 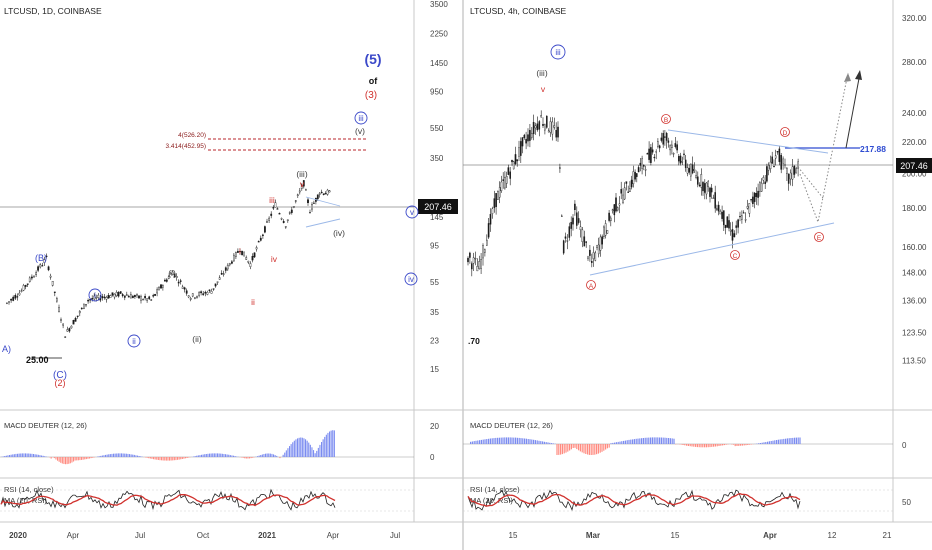 What do you see at coordinates (558, 52) in the screenshot?
I see `r-wave-label-iii-blue: iii` at bounding box center [558, 52].